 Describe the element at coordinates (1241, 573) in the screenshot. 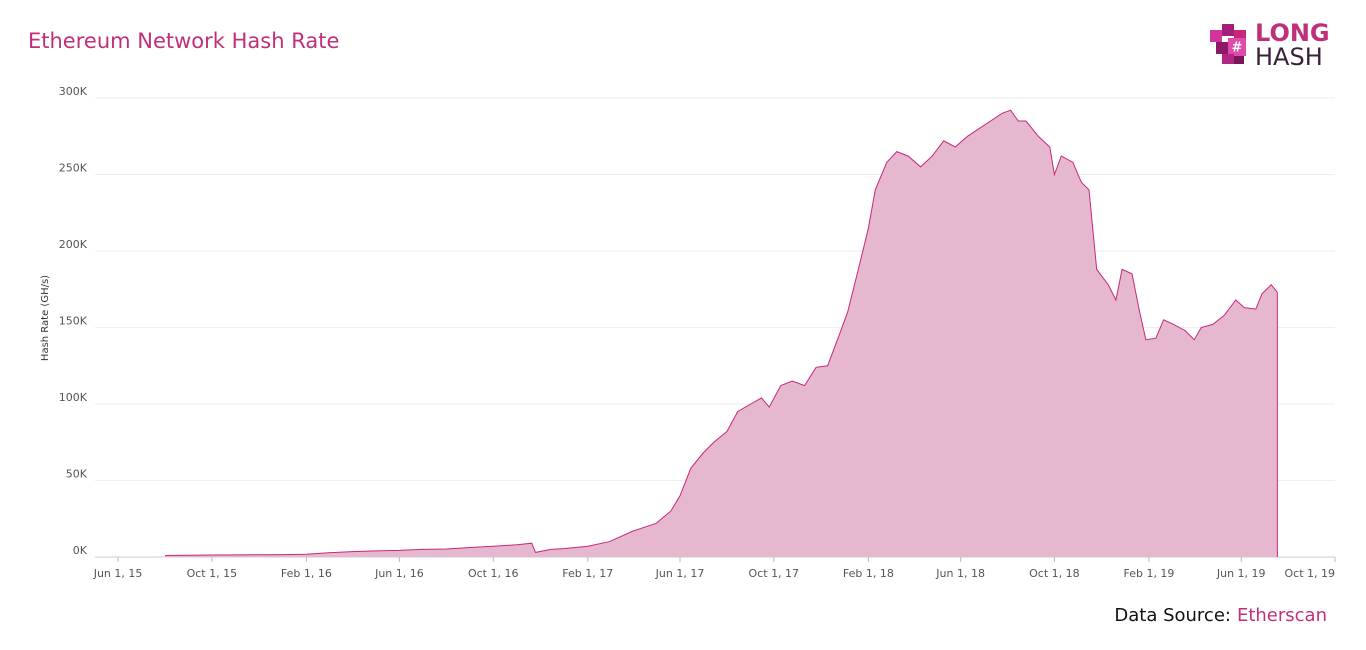

I see `x-tick-label: Jun 1, 19` at that location.